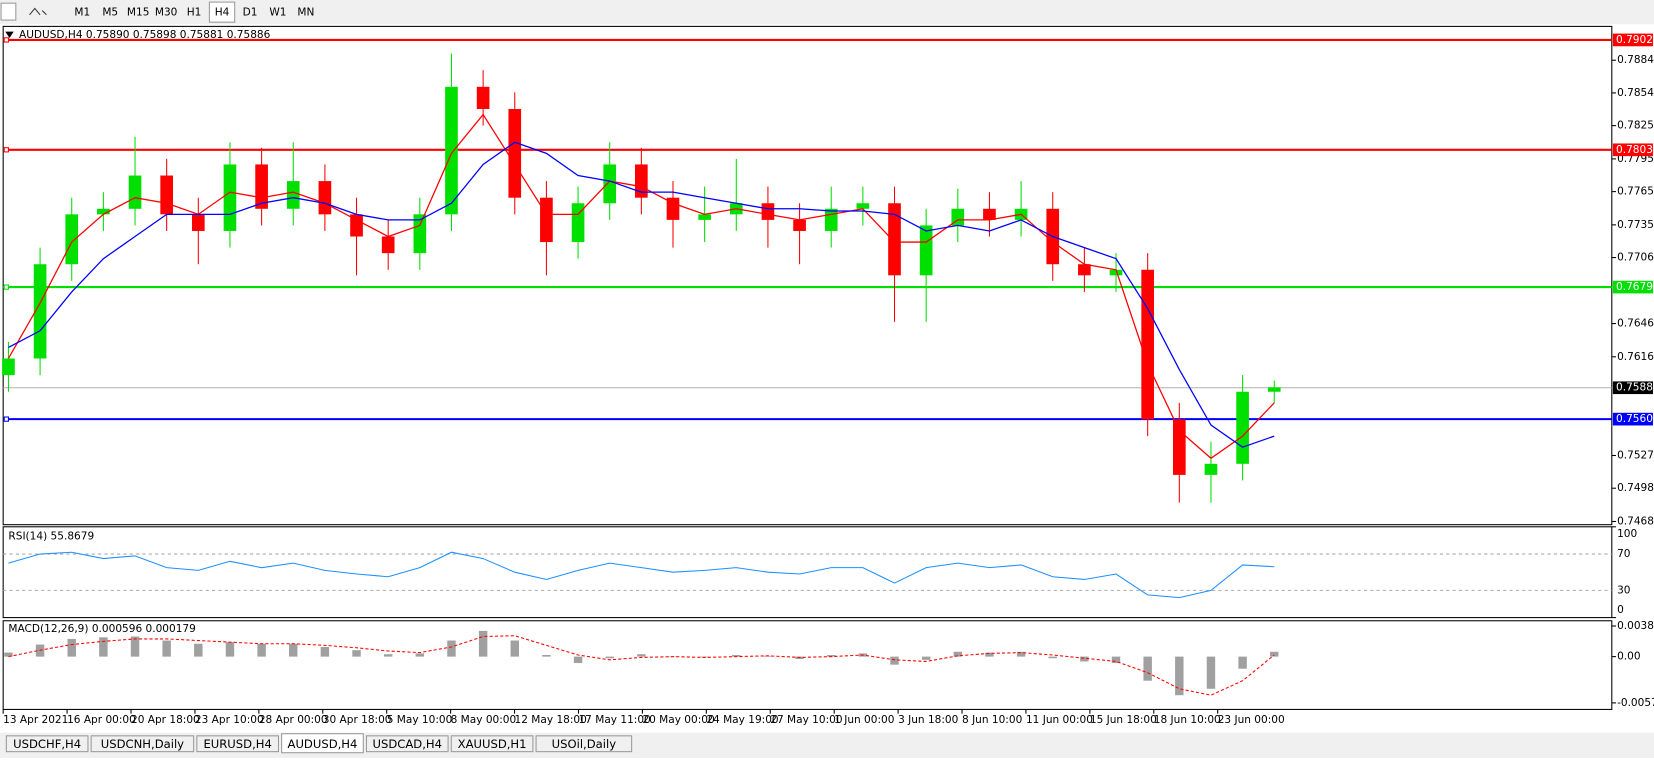 This screenshot has width=1654, height=762. I want to click on level-label: 0.76794, so click(1635, 287).